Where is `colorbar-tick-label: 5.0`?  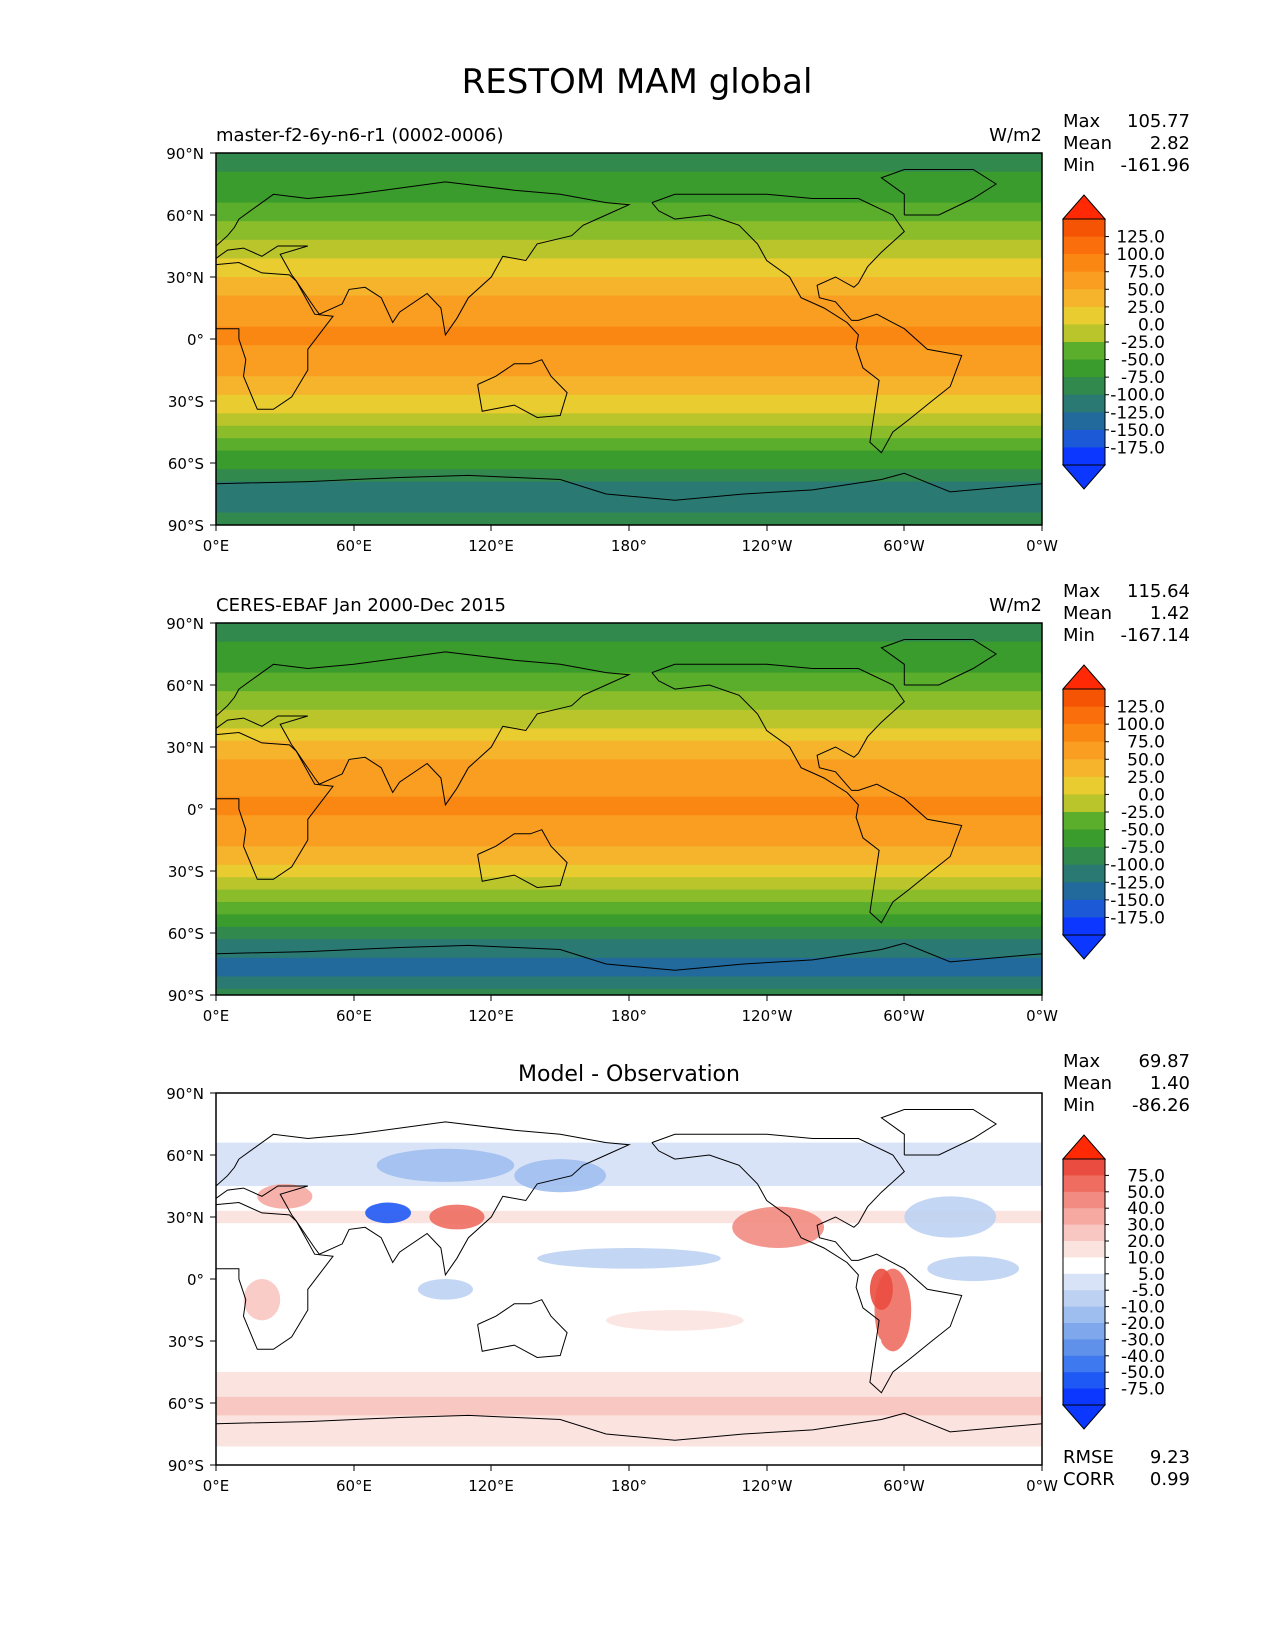
colorbar-tick-label: 5.0 is located at coordinates (1151, 1275).